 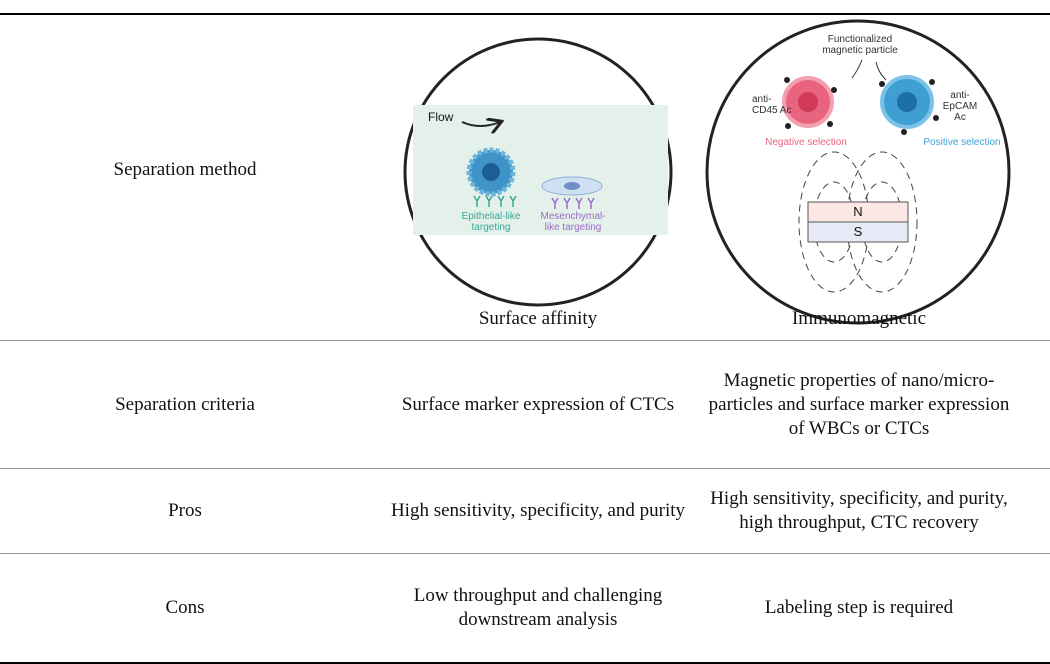 What do you see at coordinates (858, 211) in the screenshot?
I see `magnet-label: N` at bounding box center [858, 211].